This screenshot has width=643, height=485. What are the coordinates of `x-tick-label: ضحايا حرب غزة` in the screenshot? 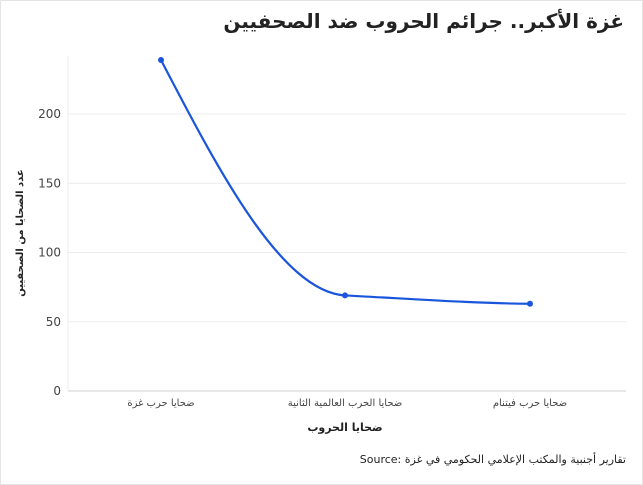 It's located at (160, 403).